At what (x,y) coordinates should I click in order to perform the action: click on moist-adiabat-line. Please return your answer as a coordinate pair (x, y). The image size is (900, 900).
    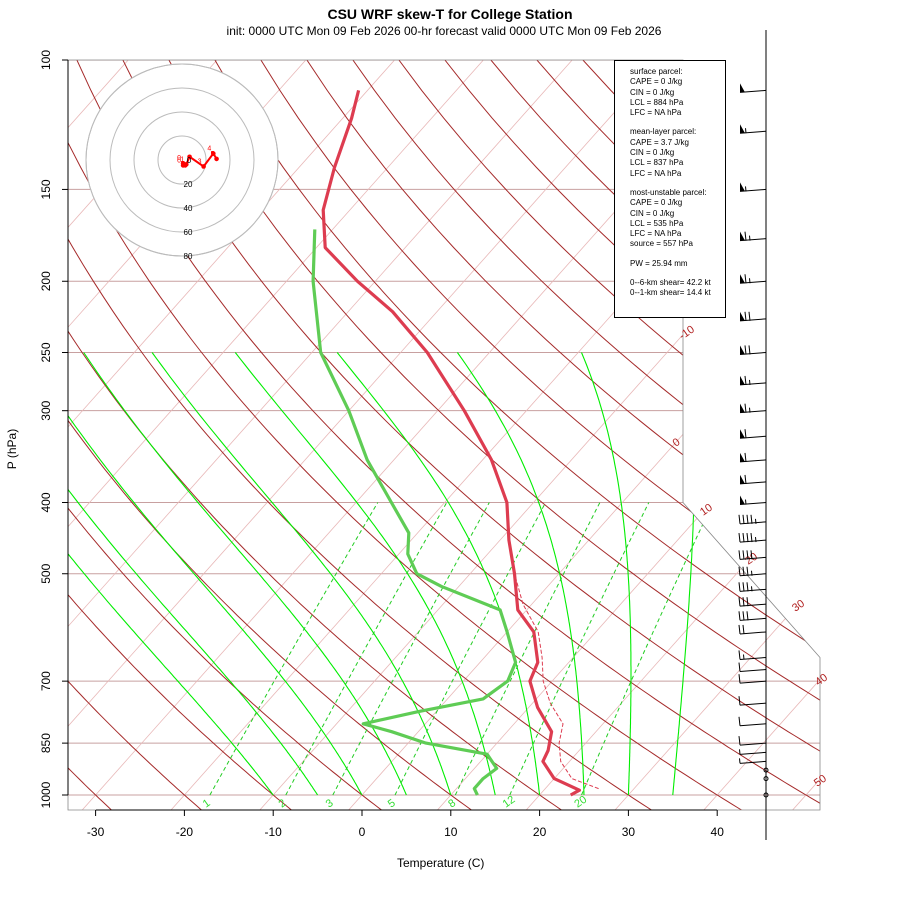
    Looking at the image, I should click on (193, 574).